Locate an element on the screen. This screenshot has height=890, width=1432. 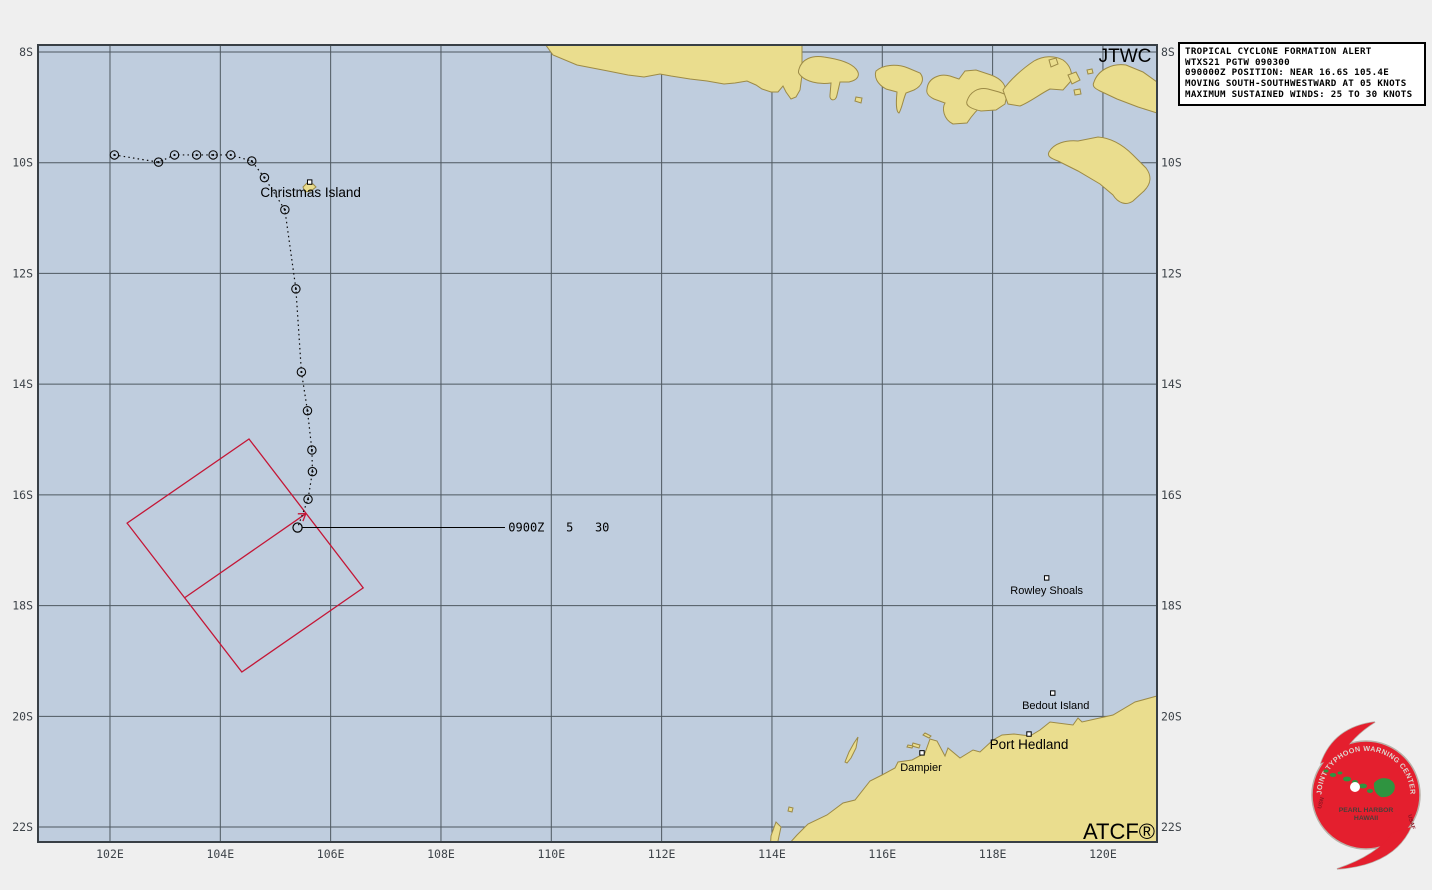
lat-tick-label-right: 18S is located at coordinates (1171, 606).